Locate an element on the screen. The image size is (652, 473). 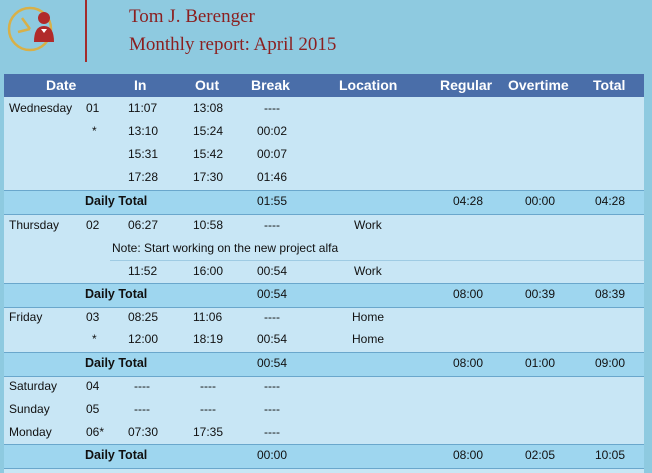
time-in: 08:25 is located at coordinates (143, 317).